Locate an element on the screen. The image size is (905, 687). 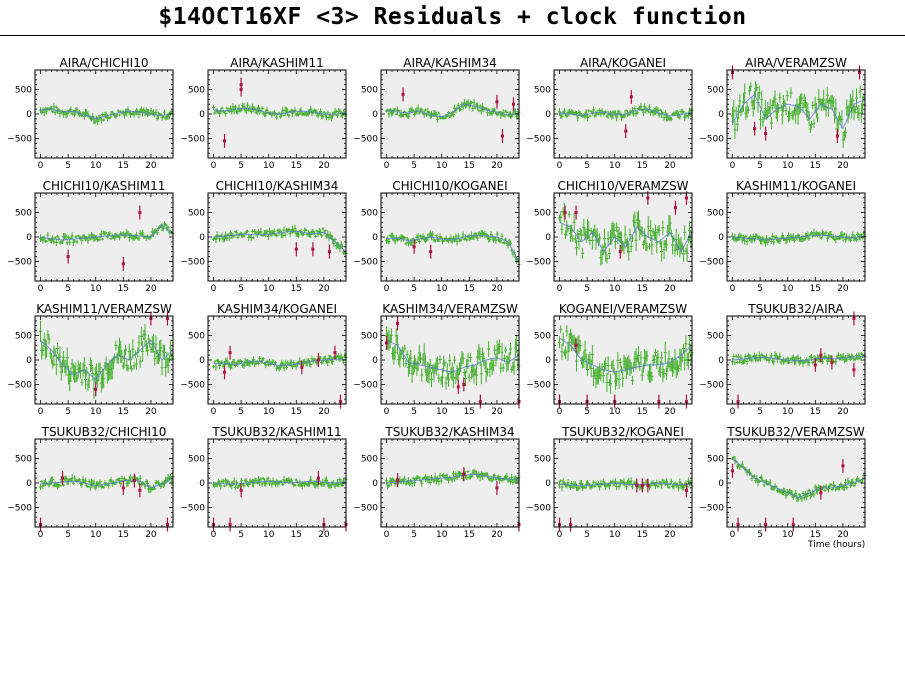
panel-title: AIRA/CHICHI10 is located at coordinates (103, 63).